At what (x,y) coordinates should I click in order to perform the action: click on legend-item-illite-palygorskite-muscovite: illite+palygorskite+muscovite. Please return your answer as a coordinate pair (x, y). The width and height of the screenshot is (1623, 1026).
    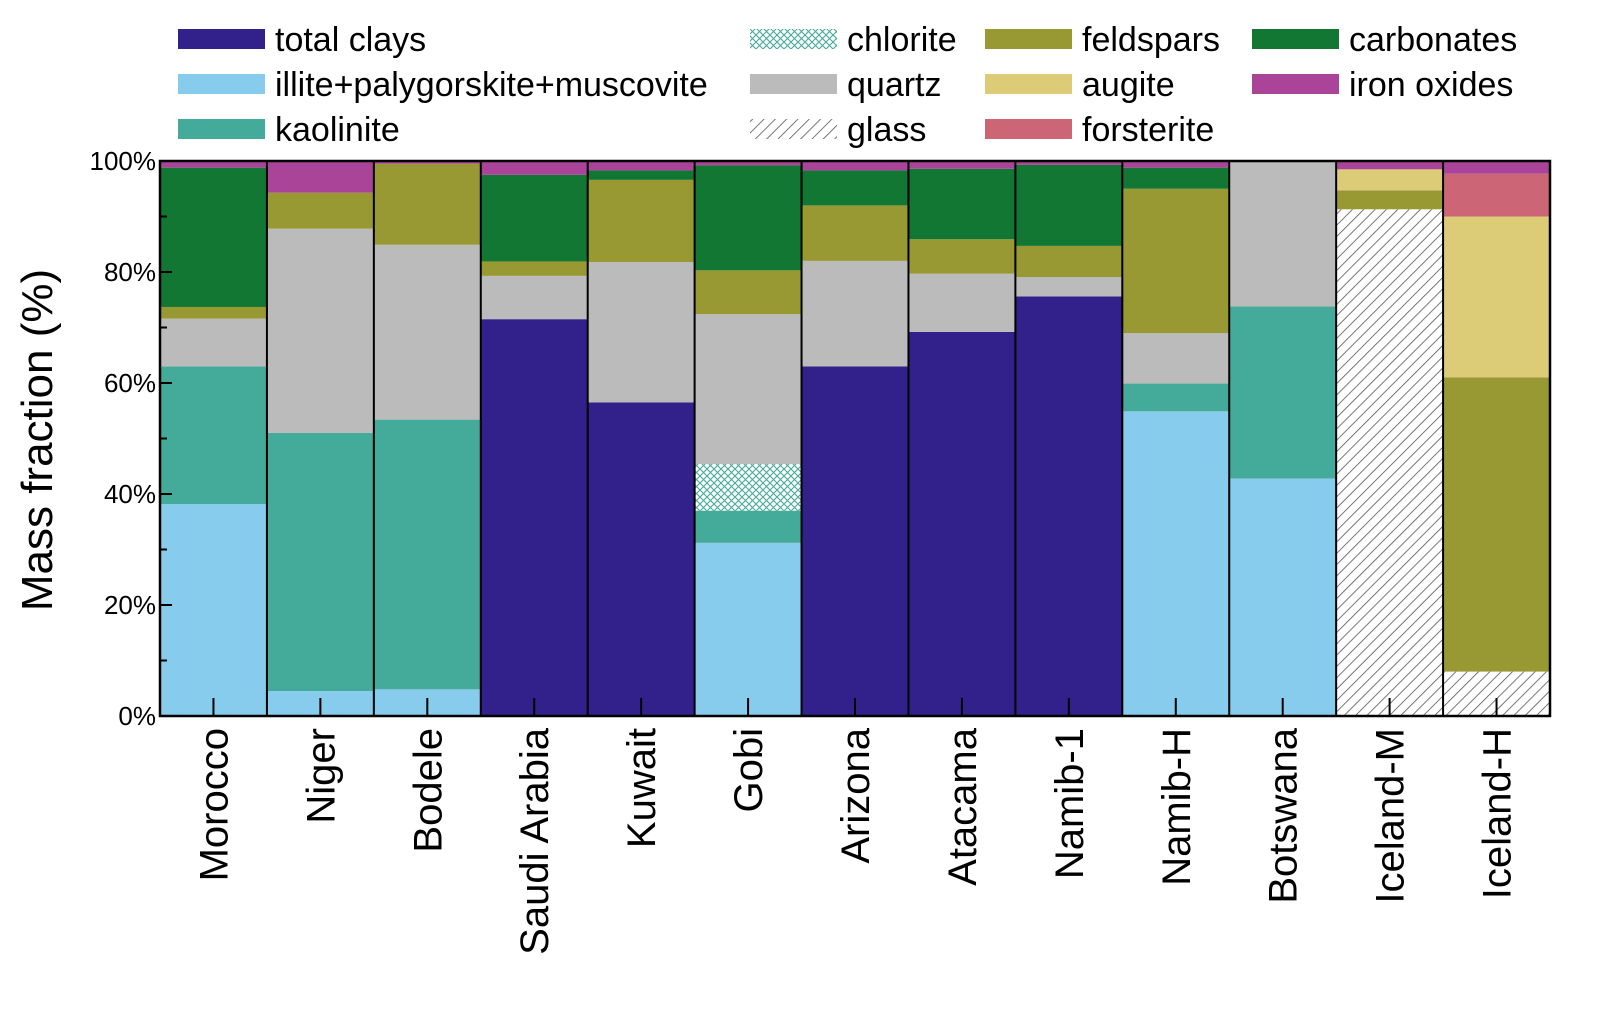
    Looking at the image, I should click on (443, 85).